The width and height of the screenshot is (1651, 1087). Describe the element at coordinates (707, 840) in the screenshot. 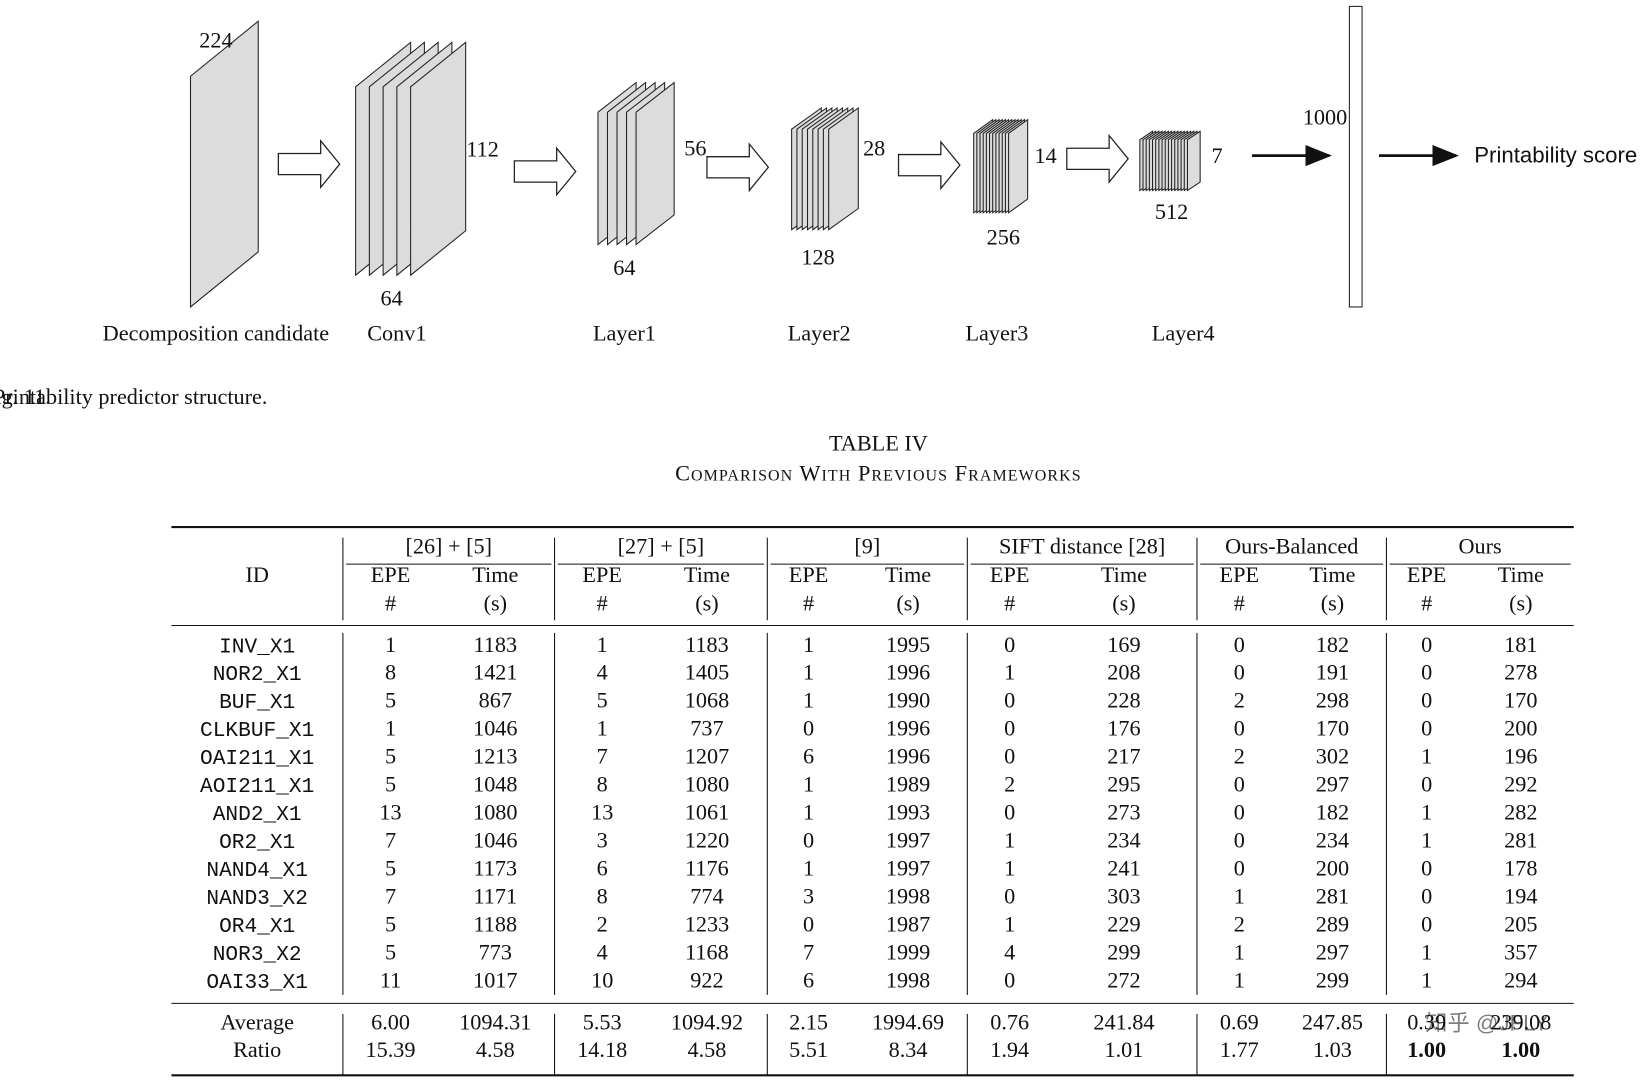

I see `cell: 1220` at that location.